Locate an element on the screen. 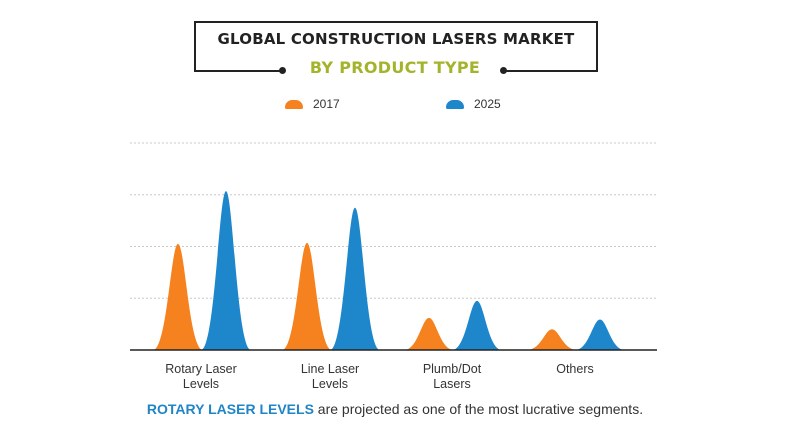  legend-item-2017: 2017 is located at coordinates (312, 104).